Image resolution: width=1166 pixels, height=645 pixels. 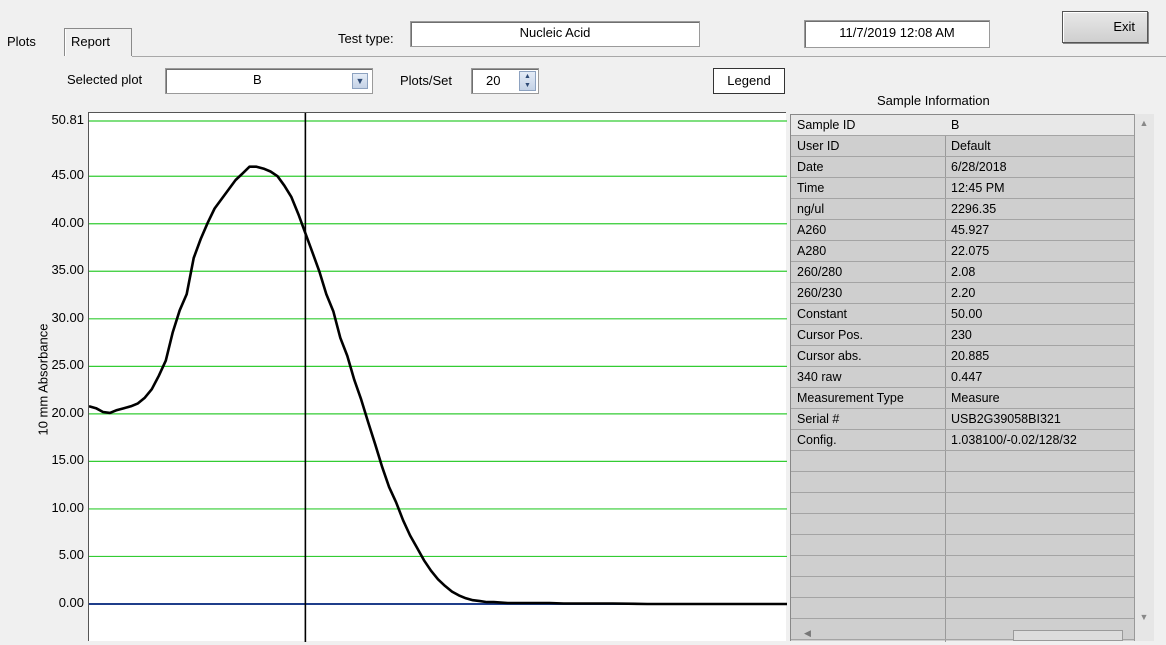 What do you see at coordinates (67, 270) in the screenshot?
I see `y-tick-label: 35.00` at bounding box center [67, 270].